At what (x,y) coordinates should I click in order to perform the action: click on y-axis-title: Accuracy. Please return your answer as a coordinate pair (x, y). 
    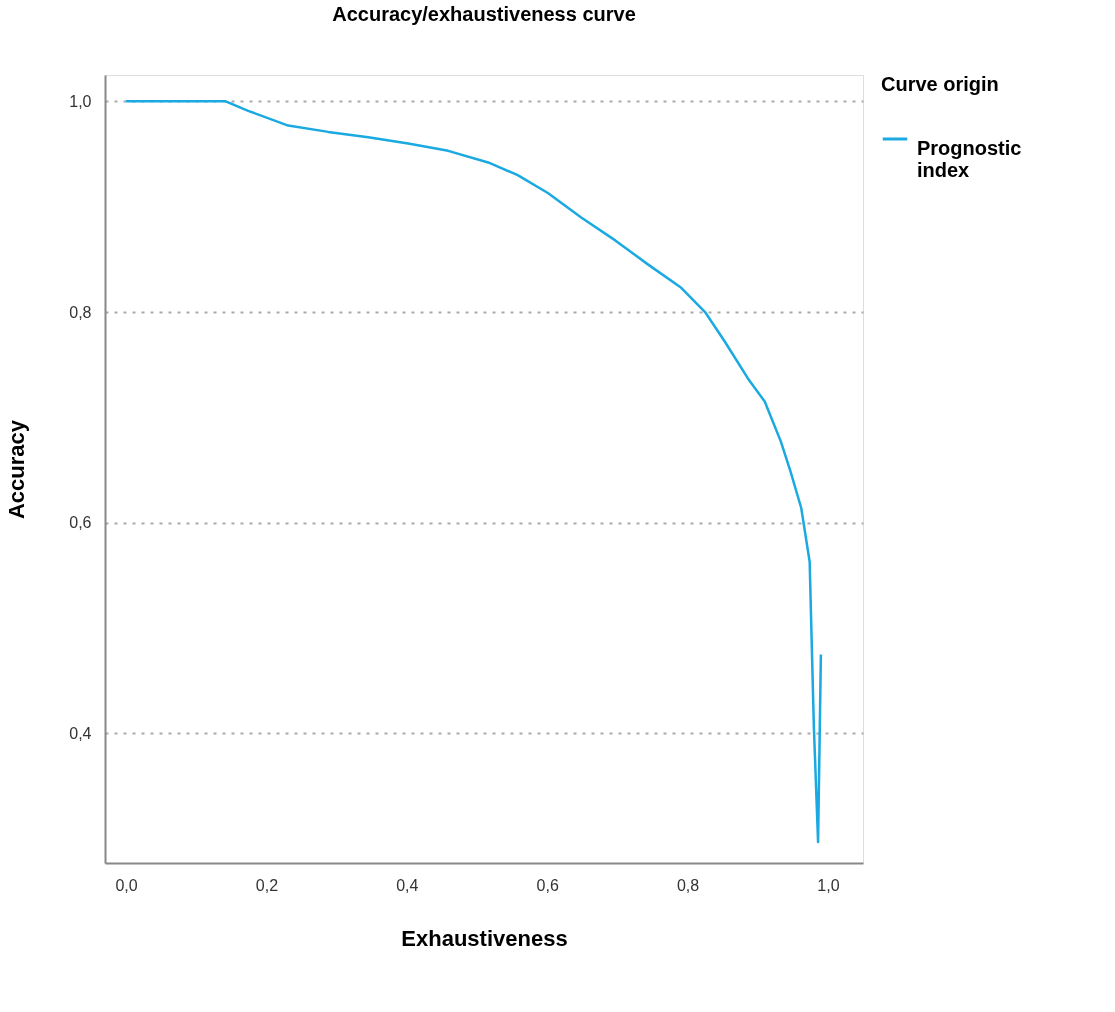
    Looking at the image, I should click on (17, 469).